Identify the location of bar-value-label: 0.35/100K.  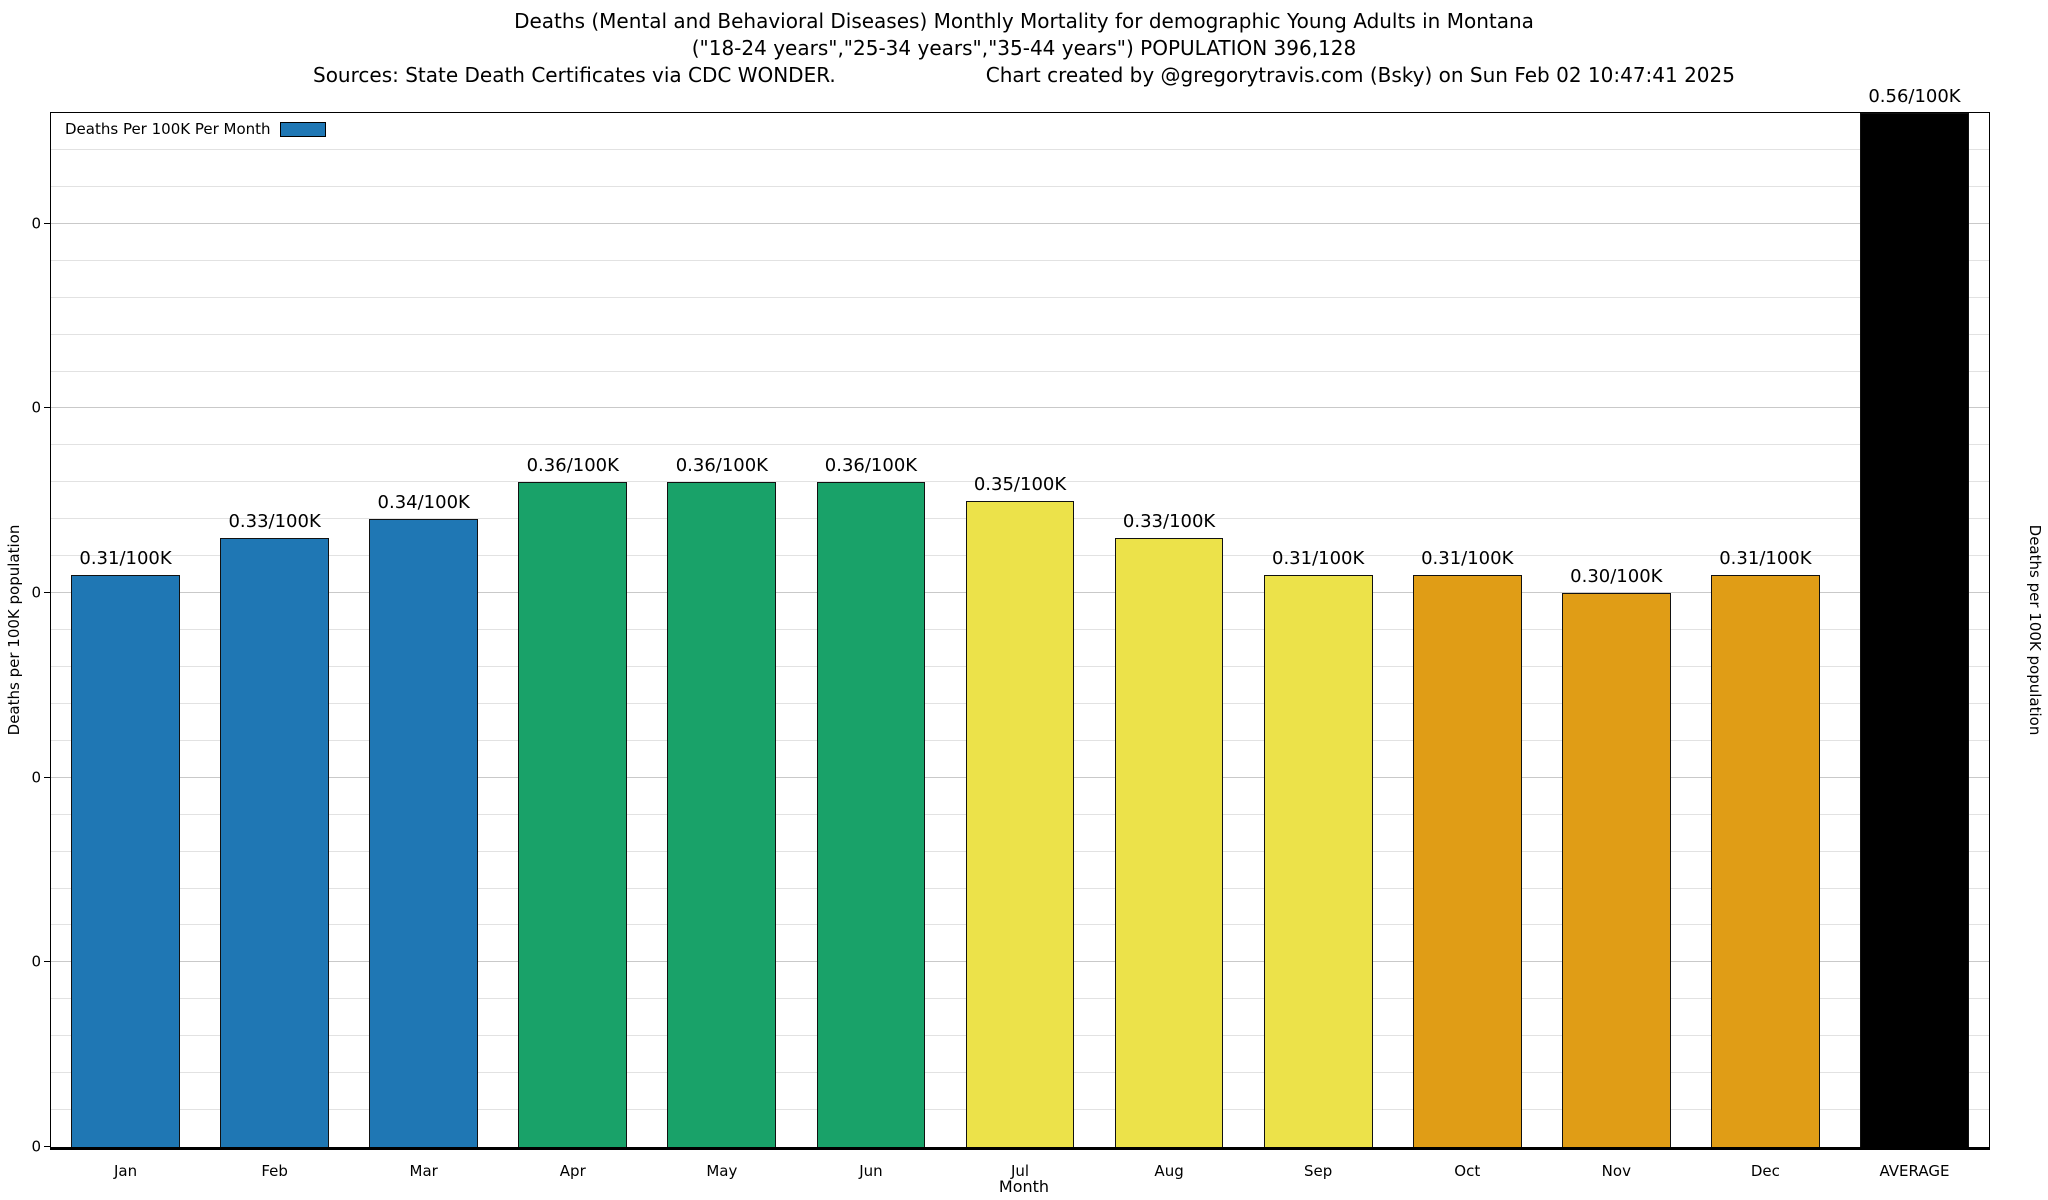
(1020, 484).